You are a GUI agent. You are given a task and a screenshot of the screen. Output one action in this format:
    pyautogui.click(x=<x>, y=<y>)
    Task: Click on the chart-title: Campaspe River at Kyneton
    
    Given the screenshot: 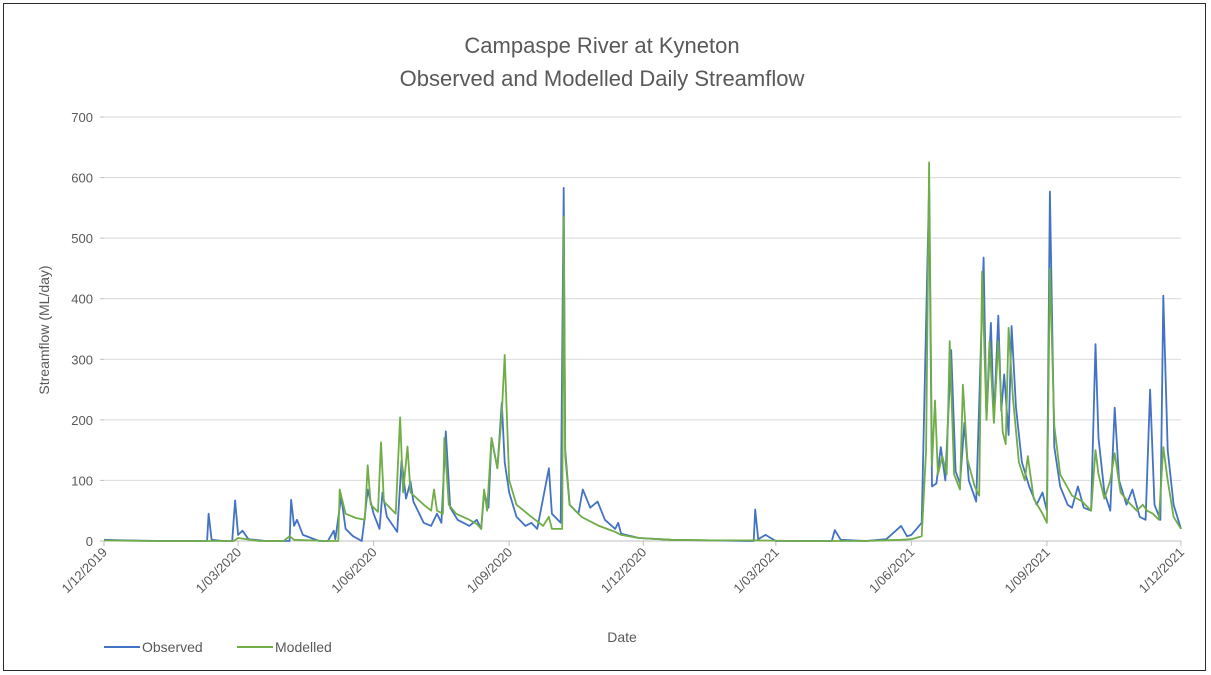 What is the action you would take?
    pyautogui.click(x=601, y=45)
    